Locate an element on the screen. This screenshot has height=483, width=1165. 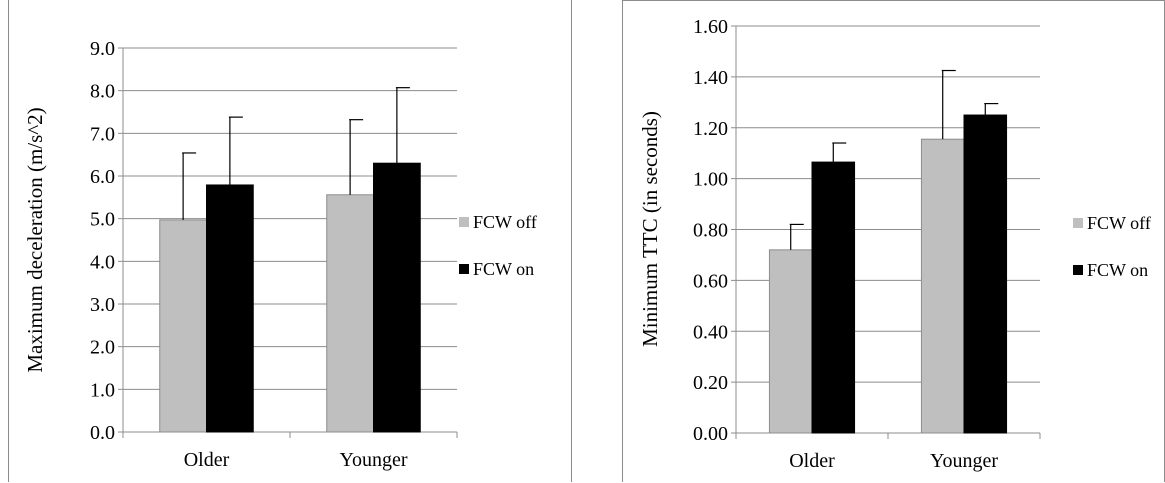
y-tick-label: 4.0 is located at coordinates (102, 262).